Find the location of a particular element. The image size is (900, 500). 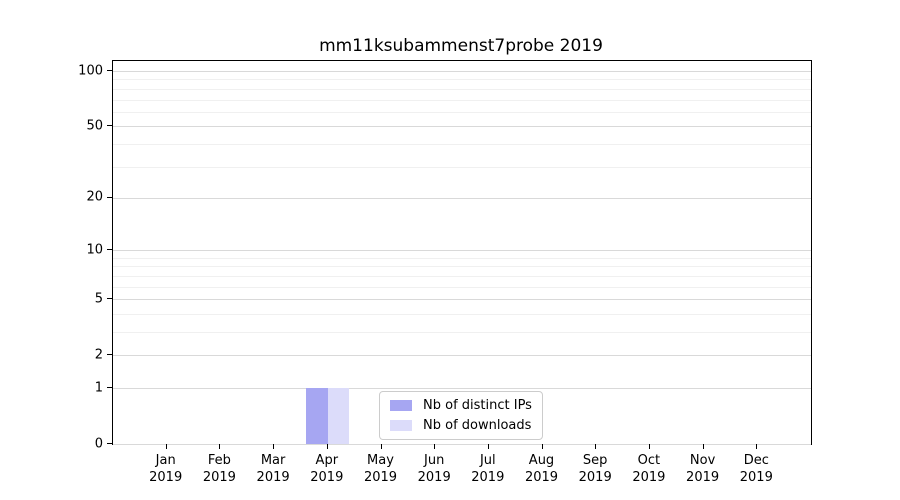

legend-item-distinct-ips: Nb of distinct IPs is located at coordinates (461, 405).